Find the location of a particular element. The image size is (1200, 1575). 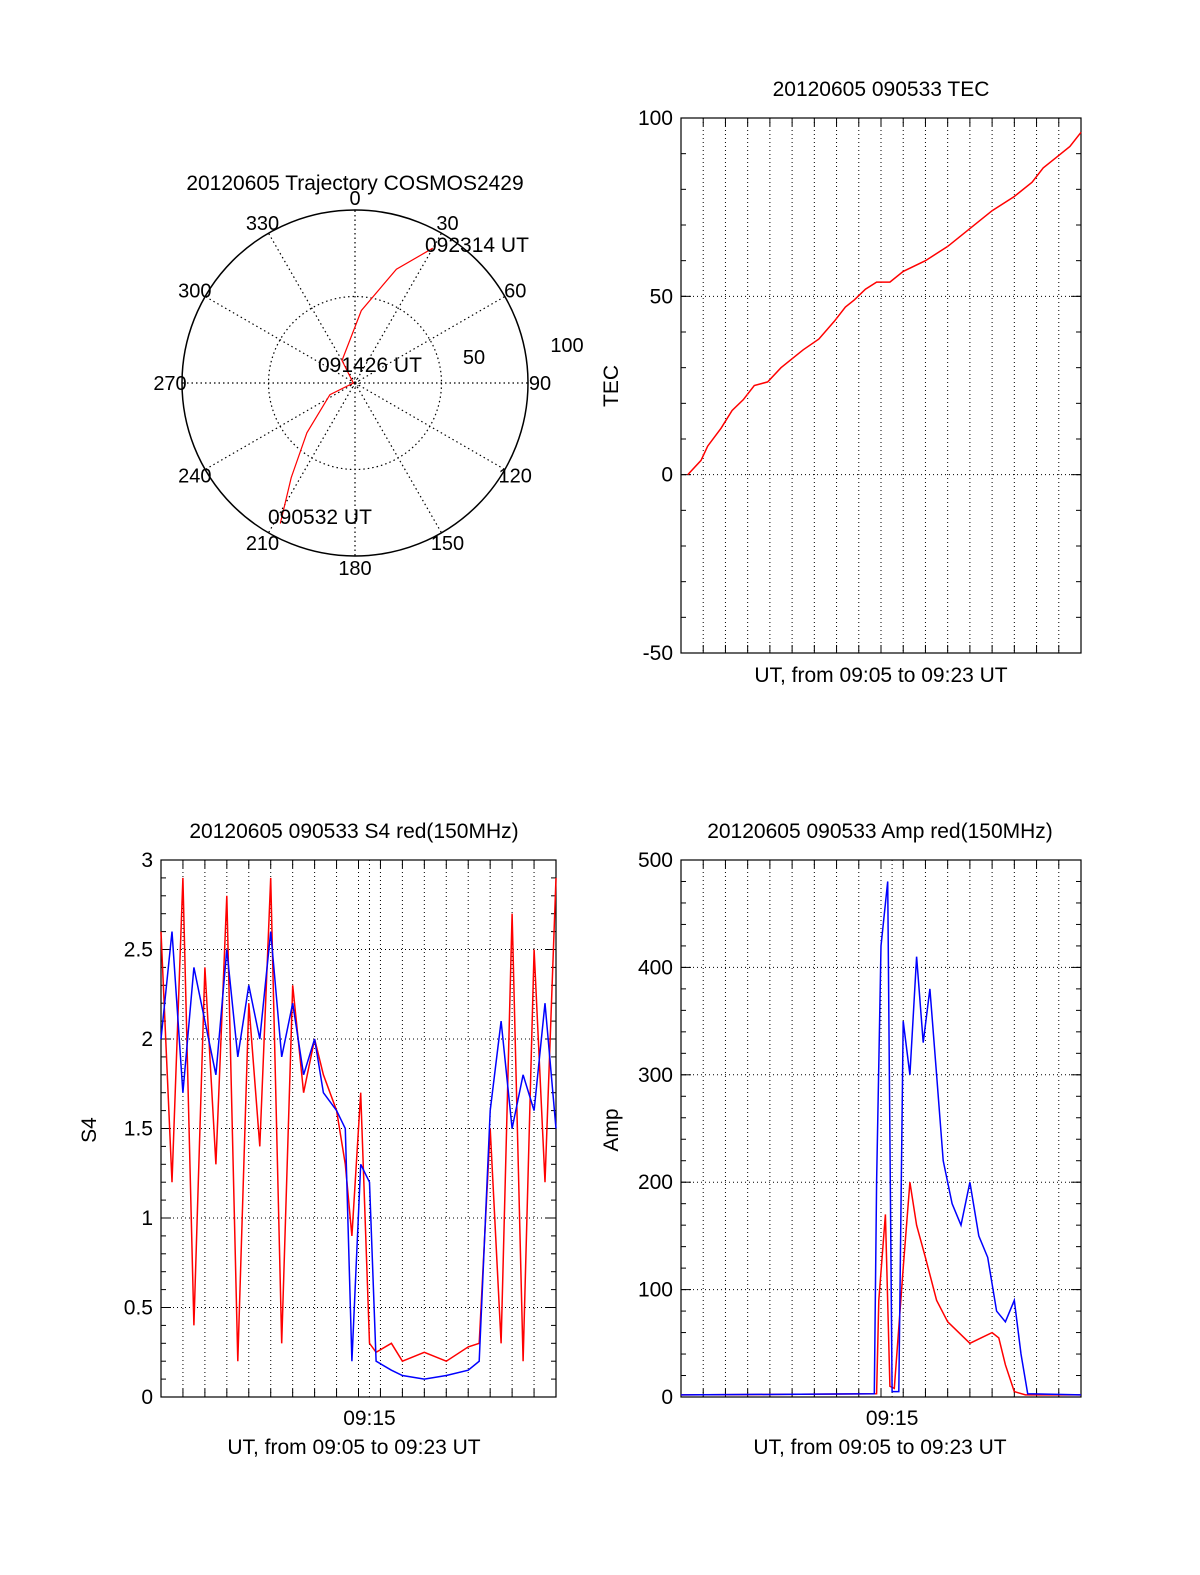

tec-frame is located at coordinates (881, 385).